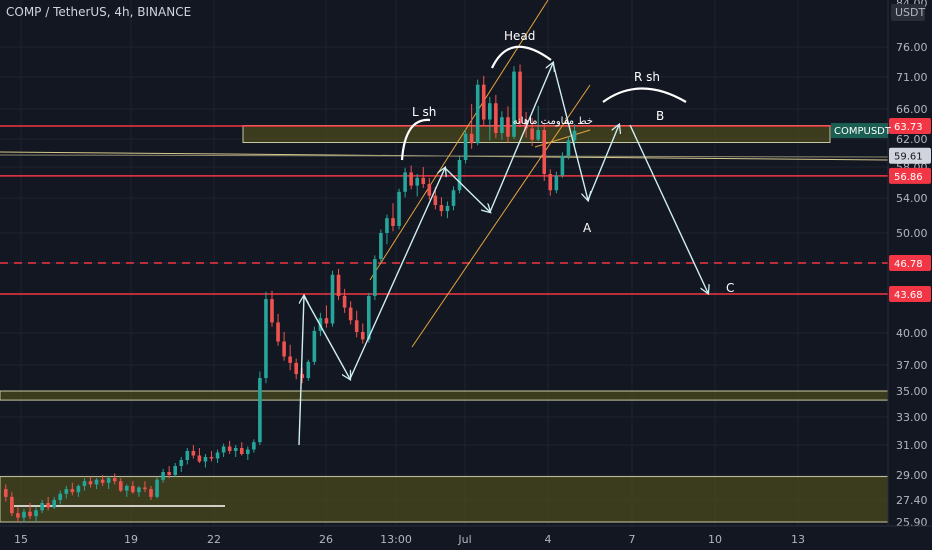  Describe the element at coordinates (521, 57) in the screenshot. I see `head-arc` at that location.